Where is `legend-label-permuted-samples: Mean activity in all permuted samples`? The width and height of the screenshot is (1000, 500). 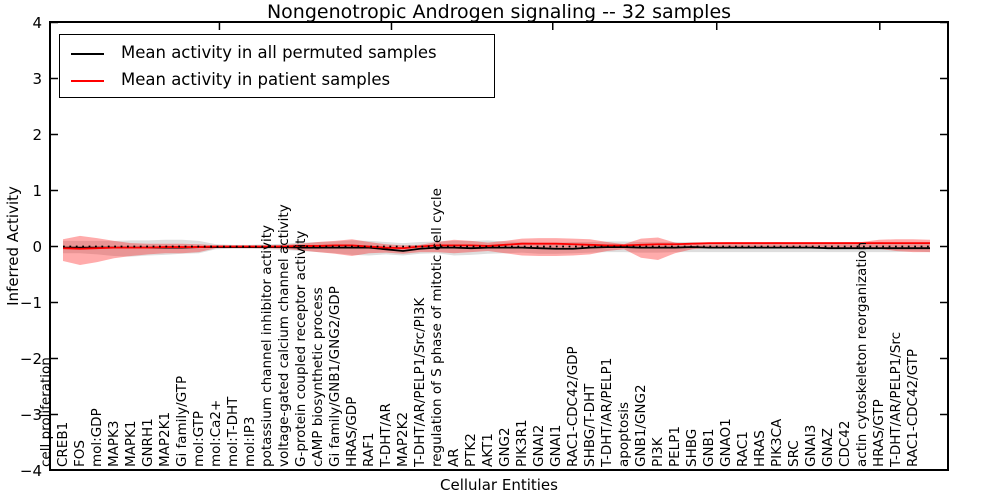
legend-label-permuted-samples: Mean activity in all permuted samples is located at coordinates (279, 52).